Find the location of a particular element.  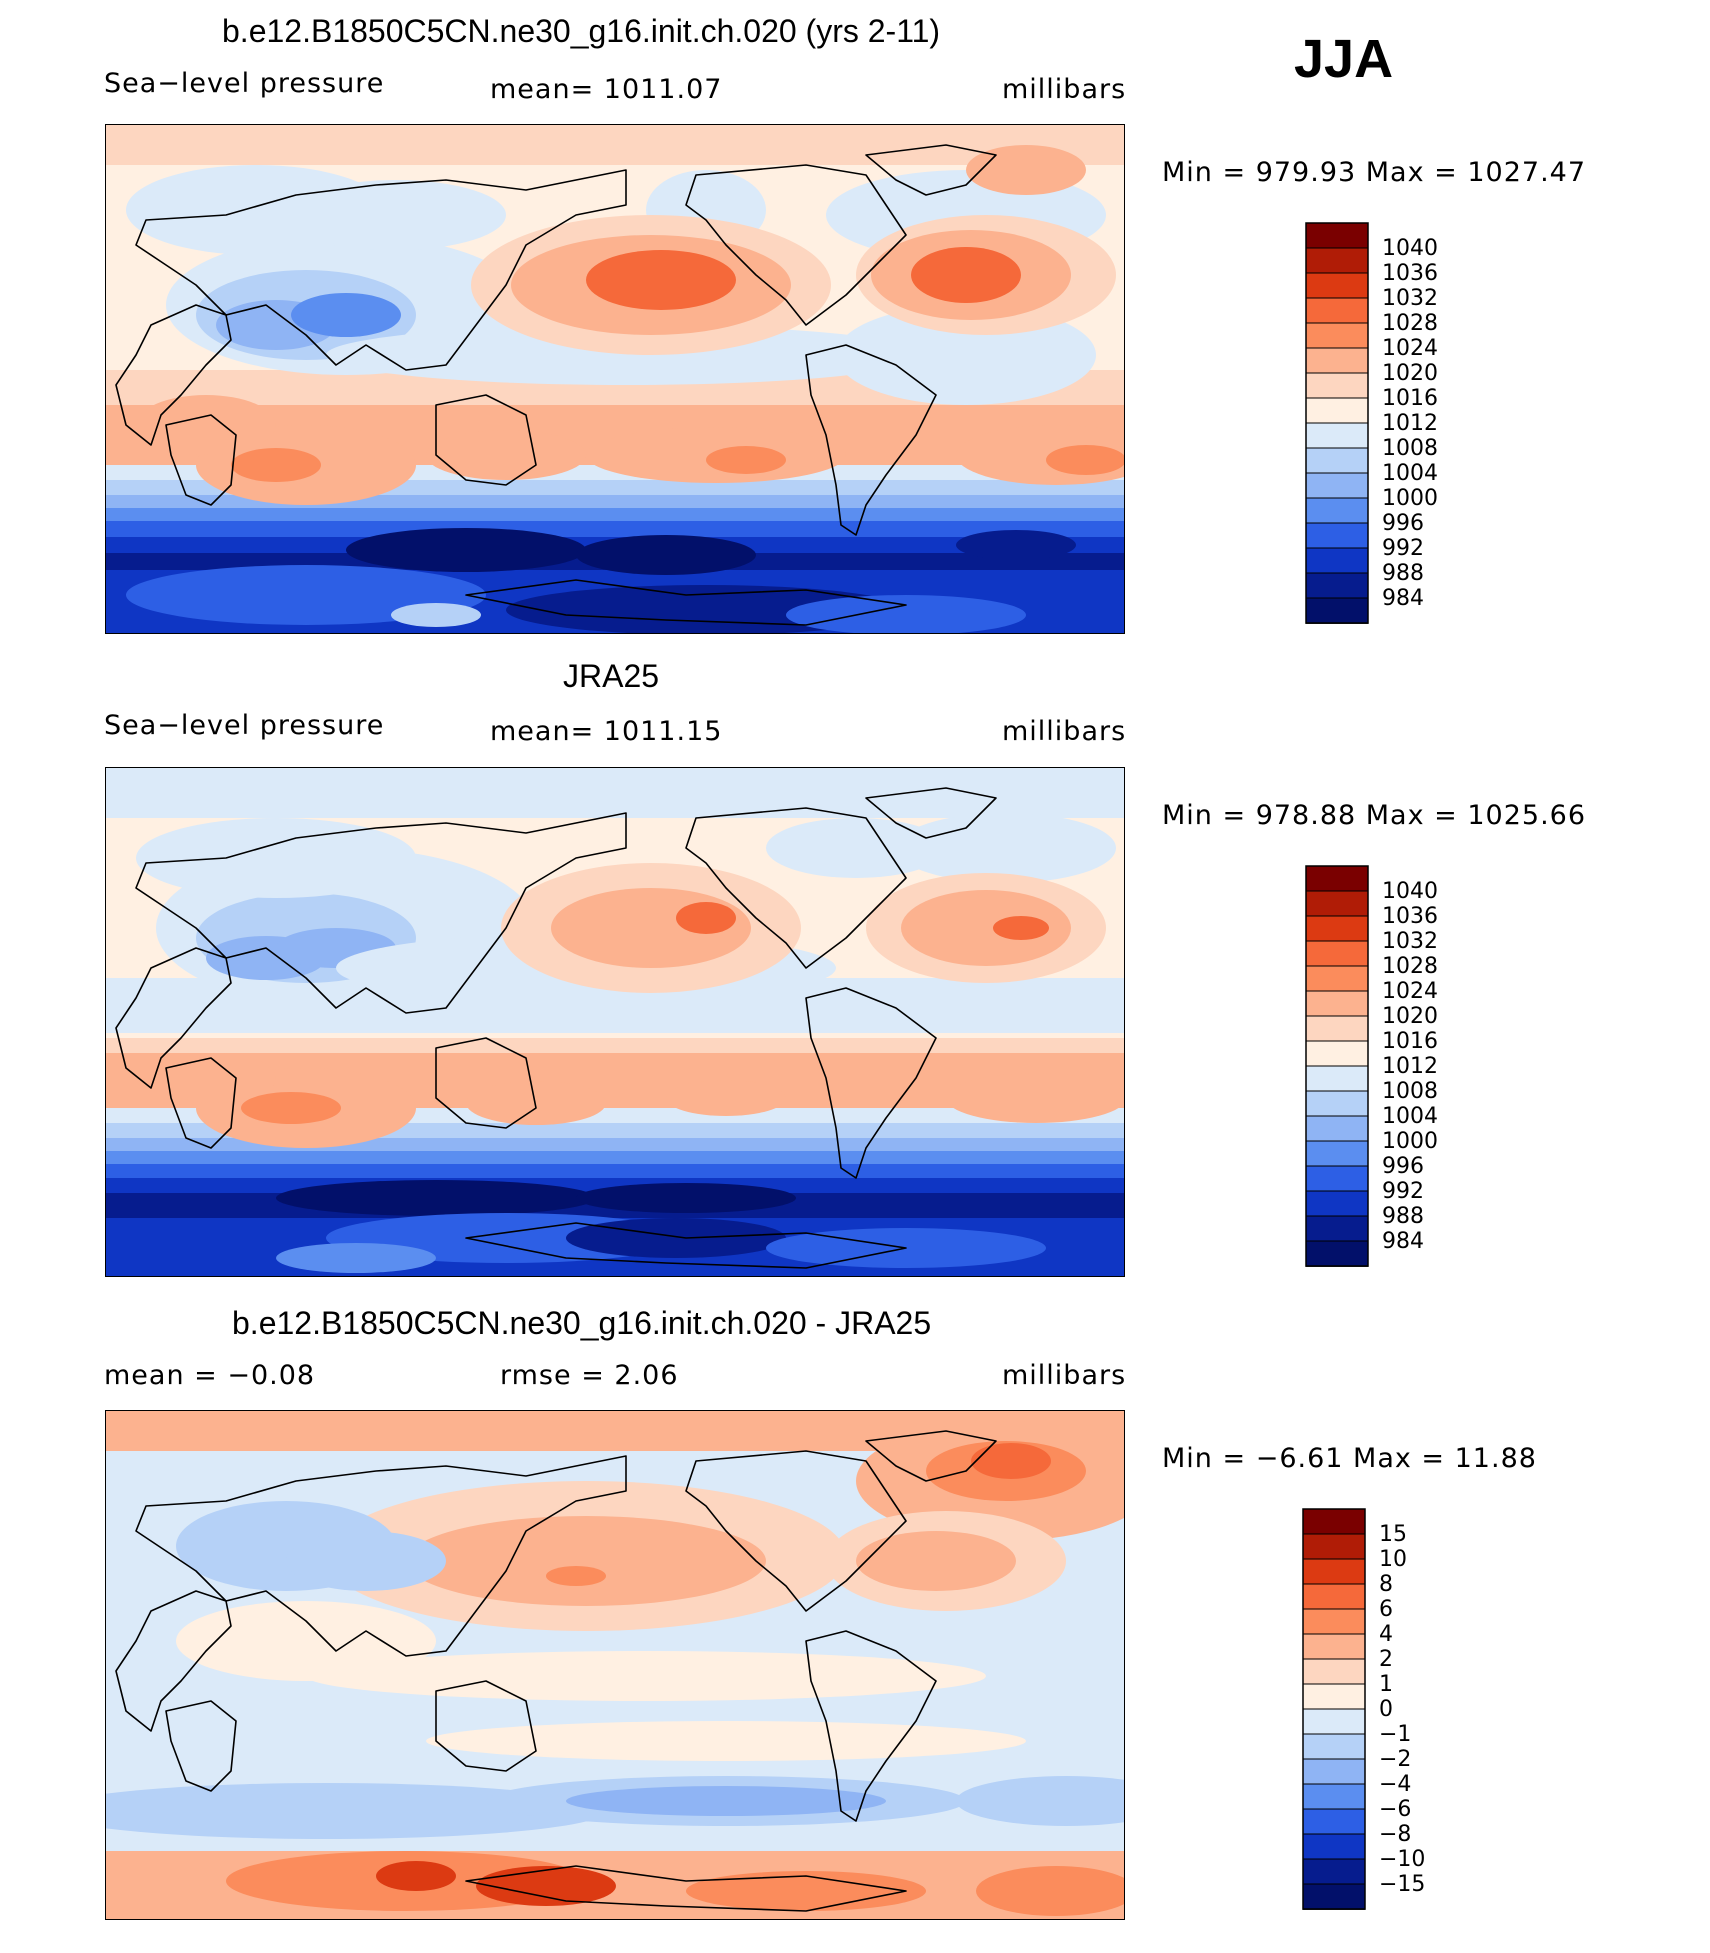

panel-3-rmse-label: rmse = 2.06 is located at coordinates (589, 1375).